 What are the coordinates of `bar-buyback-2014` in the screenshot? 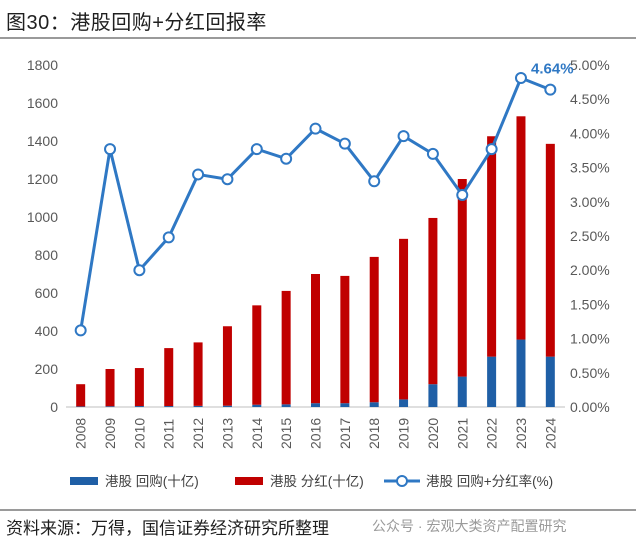 It's located at (257, 405).